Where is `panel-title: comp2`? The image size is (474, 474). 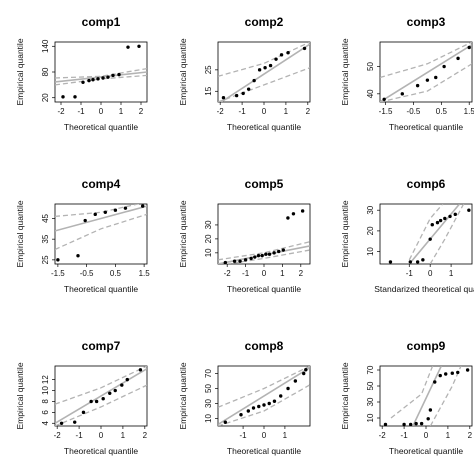 panel-title: comp2 is located at coordinates (264, 22).